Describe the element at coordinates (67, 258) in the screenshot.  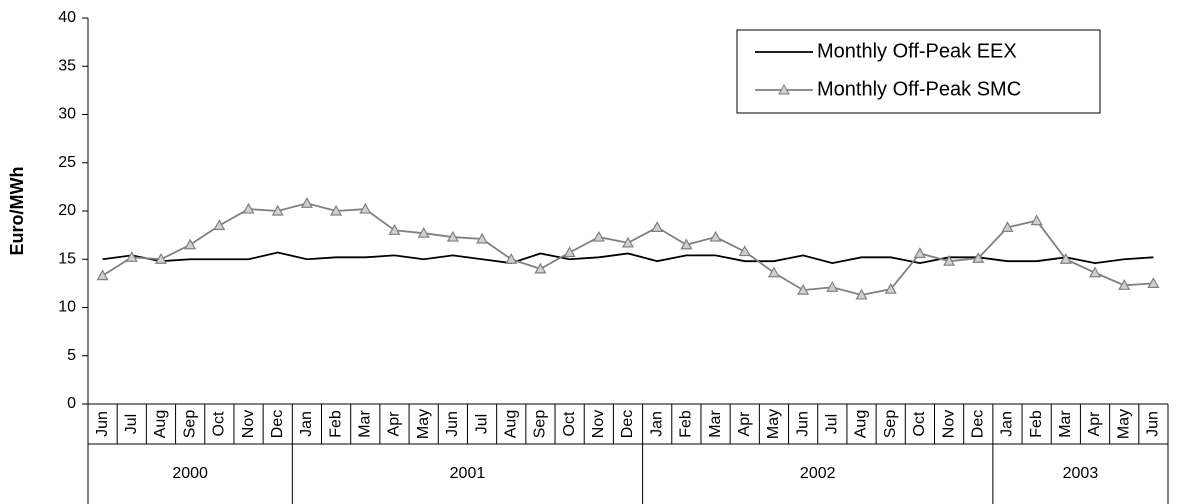
I see `y-tick-label: 15` at that location.